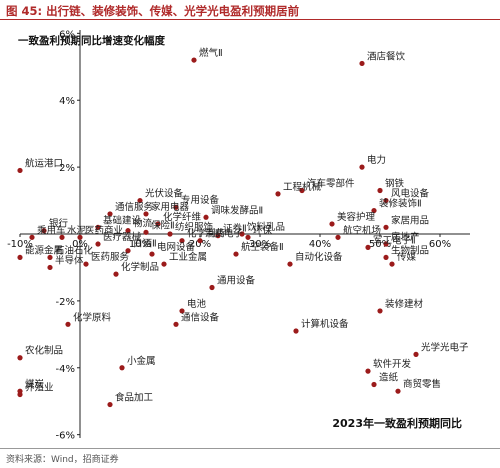  I want to click on point-label: 计算机设备, so click(325, 324).